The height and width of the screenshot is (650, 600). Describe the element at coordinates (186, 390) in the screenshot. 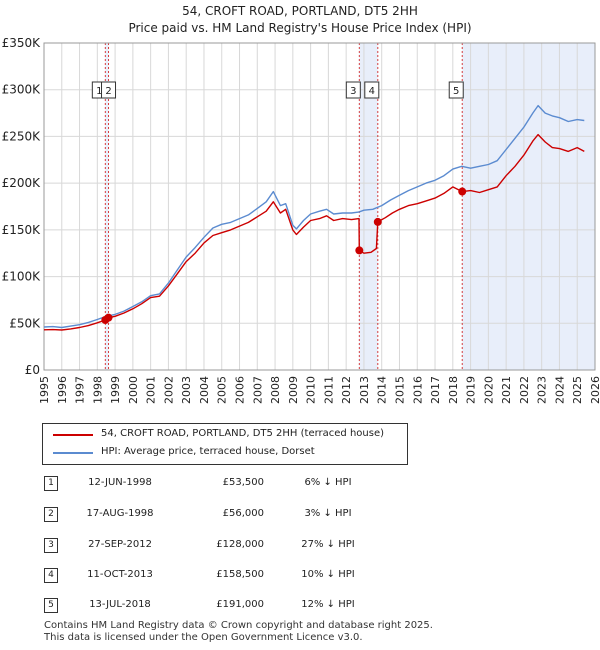

I see `x-tick-label: 2003` at that location.